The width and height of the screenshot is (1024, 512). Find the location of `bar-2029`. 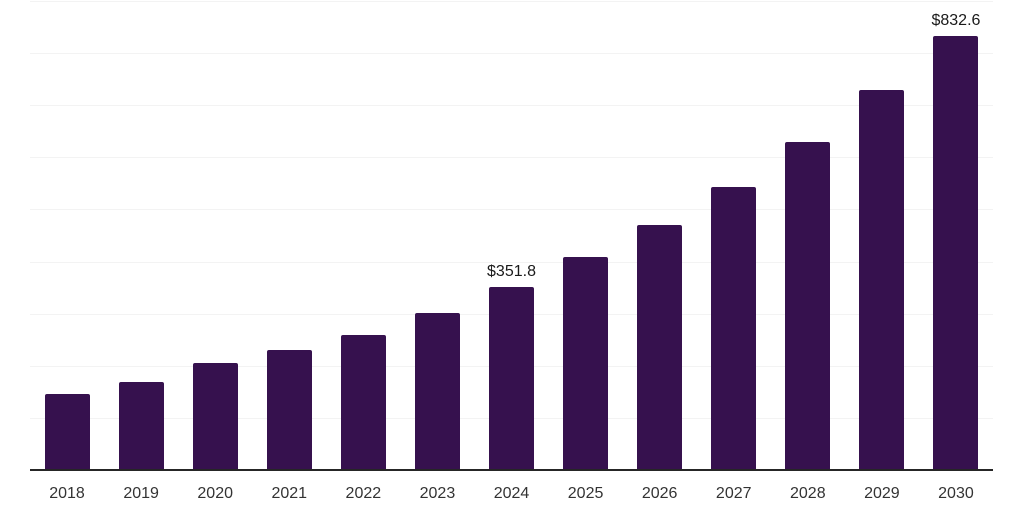

bar-2029 is located at coordinates (882, 280).